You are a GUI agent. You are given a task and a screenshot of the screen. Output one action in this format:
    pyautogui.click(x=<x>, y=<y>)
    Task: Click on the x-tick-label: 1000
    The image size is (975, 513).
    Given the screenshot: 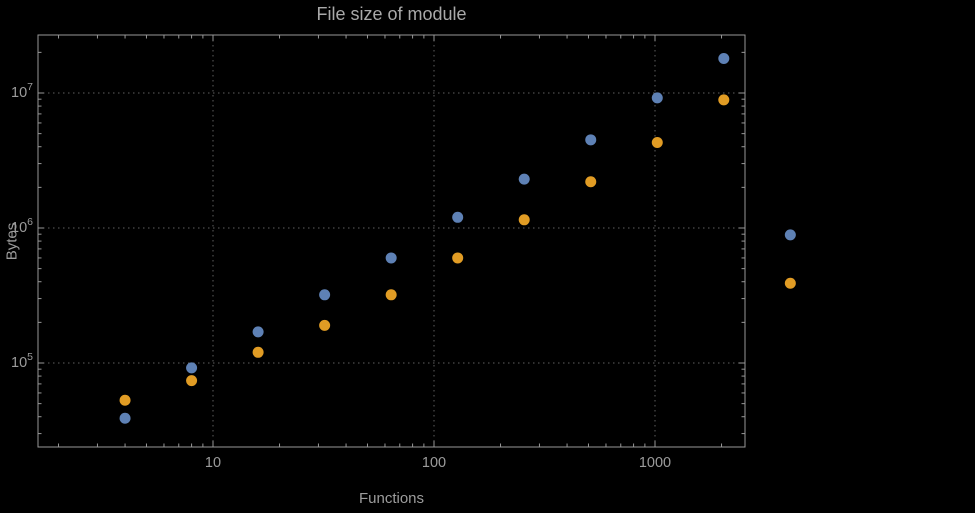 What is the action you would take?
    pyautogui.click(x=655, y=463)
    